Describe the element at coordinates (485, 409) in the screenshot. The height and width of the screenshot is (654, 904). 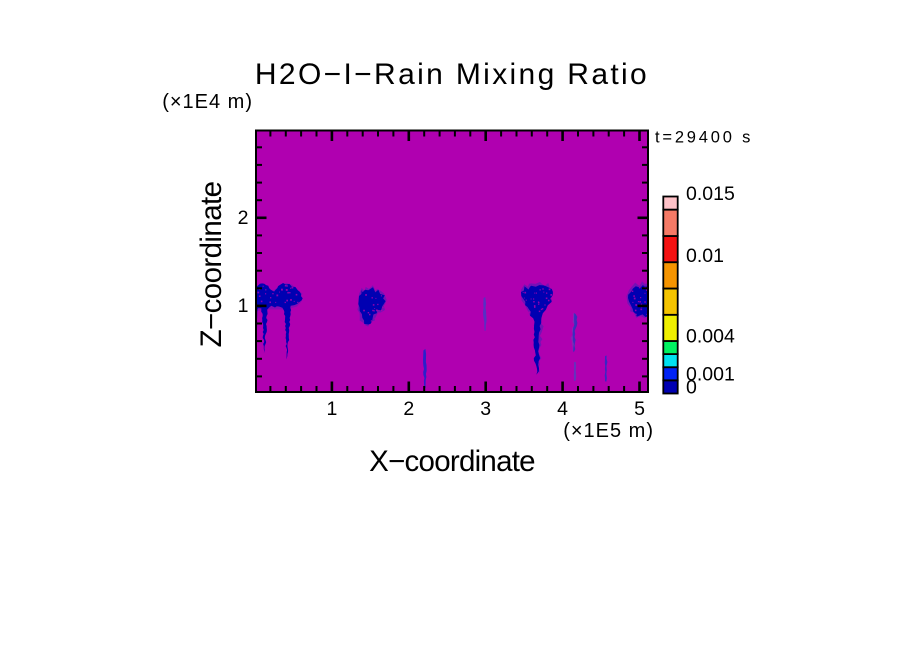
I see `svg-text: 3` at that location.